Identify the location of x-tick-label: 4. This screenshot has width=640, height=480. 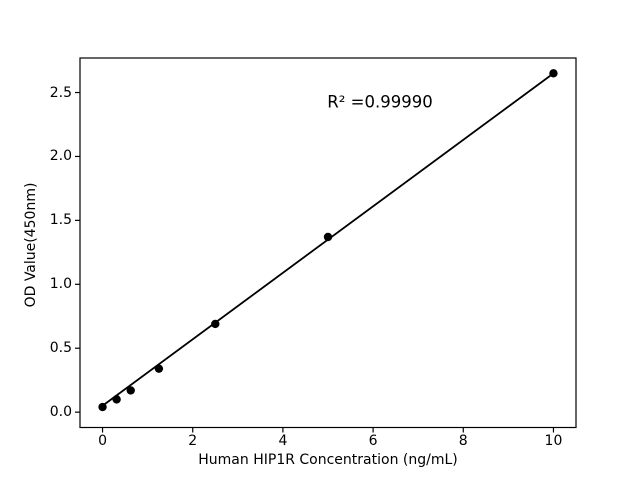
(283, 441).